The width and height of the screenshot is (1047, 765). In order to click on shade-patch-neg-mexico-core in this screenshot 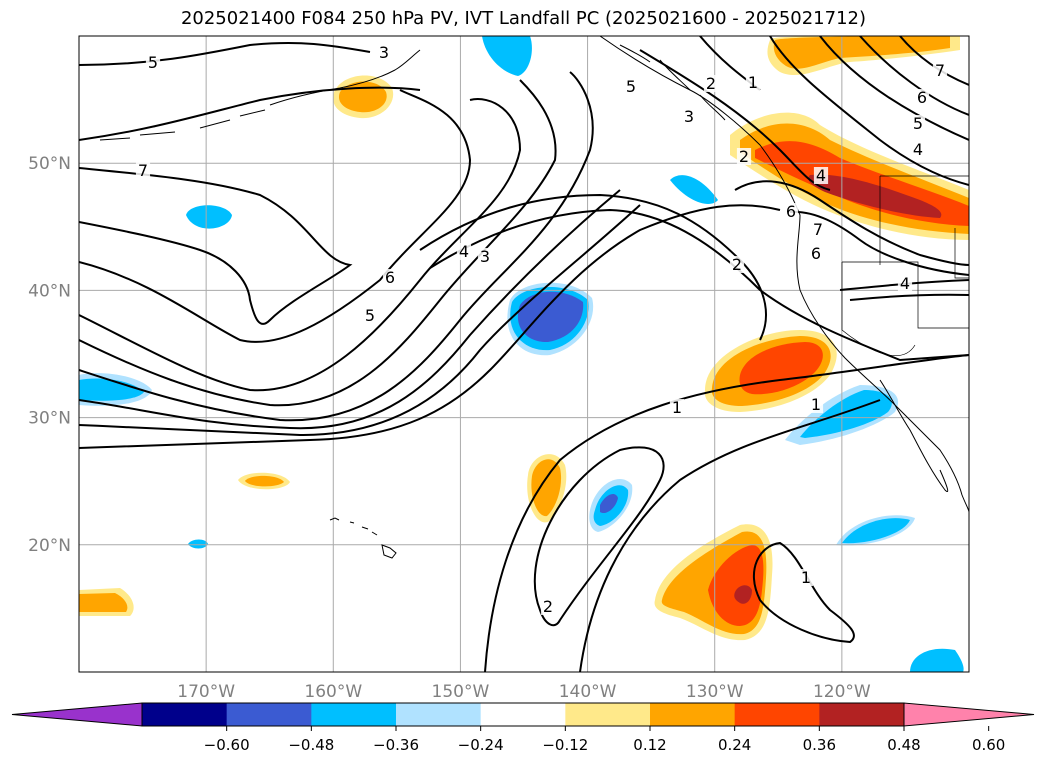, I will do `click(876, 531)`.